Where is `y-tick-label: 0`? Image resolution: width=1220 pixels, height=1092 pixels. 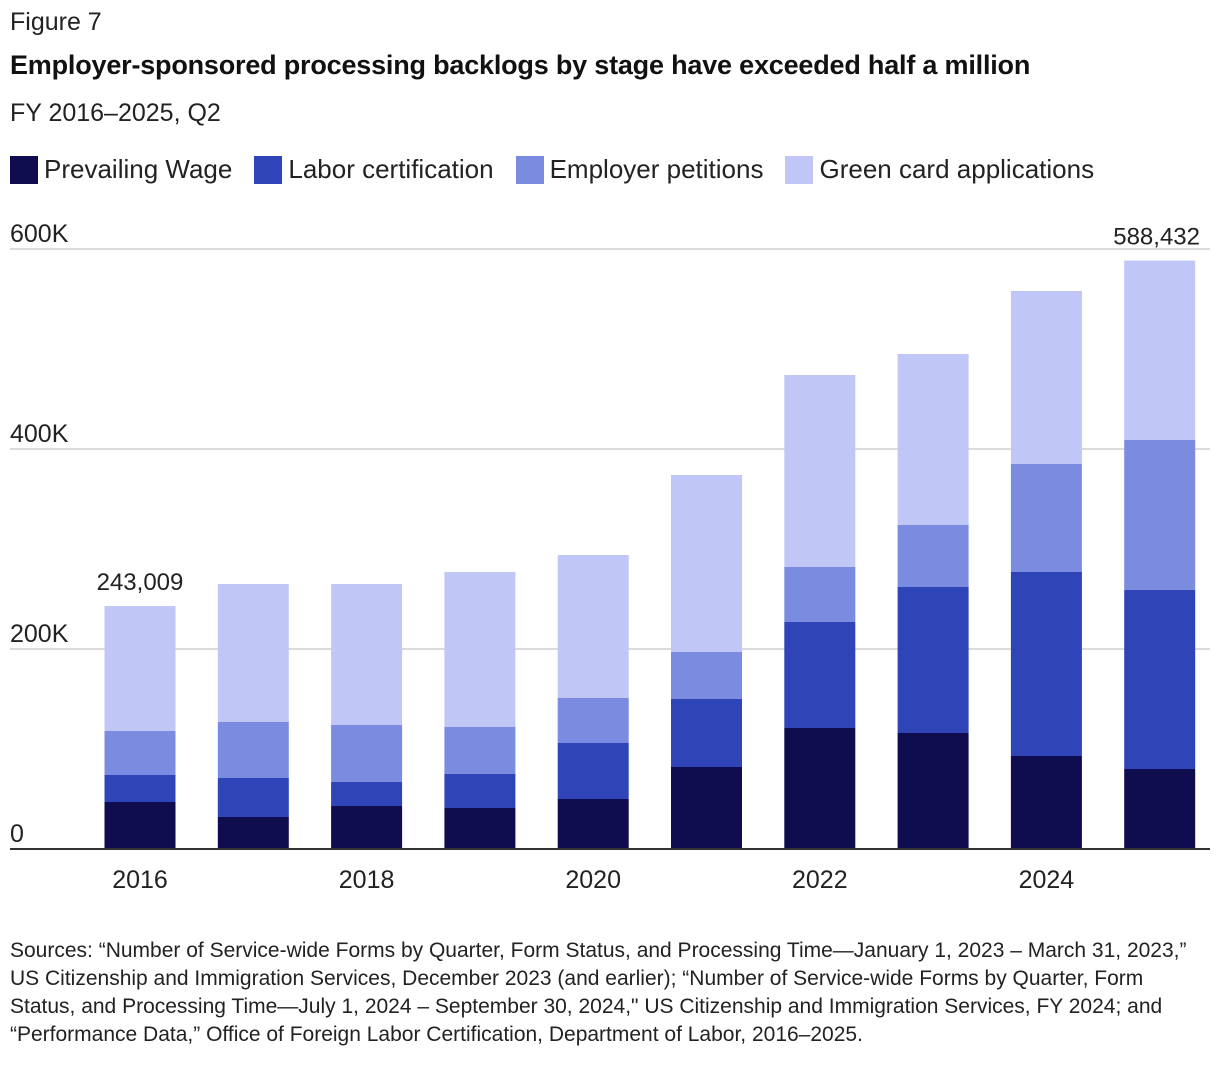
y-tick-label: 0 is located at coordinates (17, 834).